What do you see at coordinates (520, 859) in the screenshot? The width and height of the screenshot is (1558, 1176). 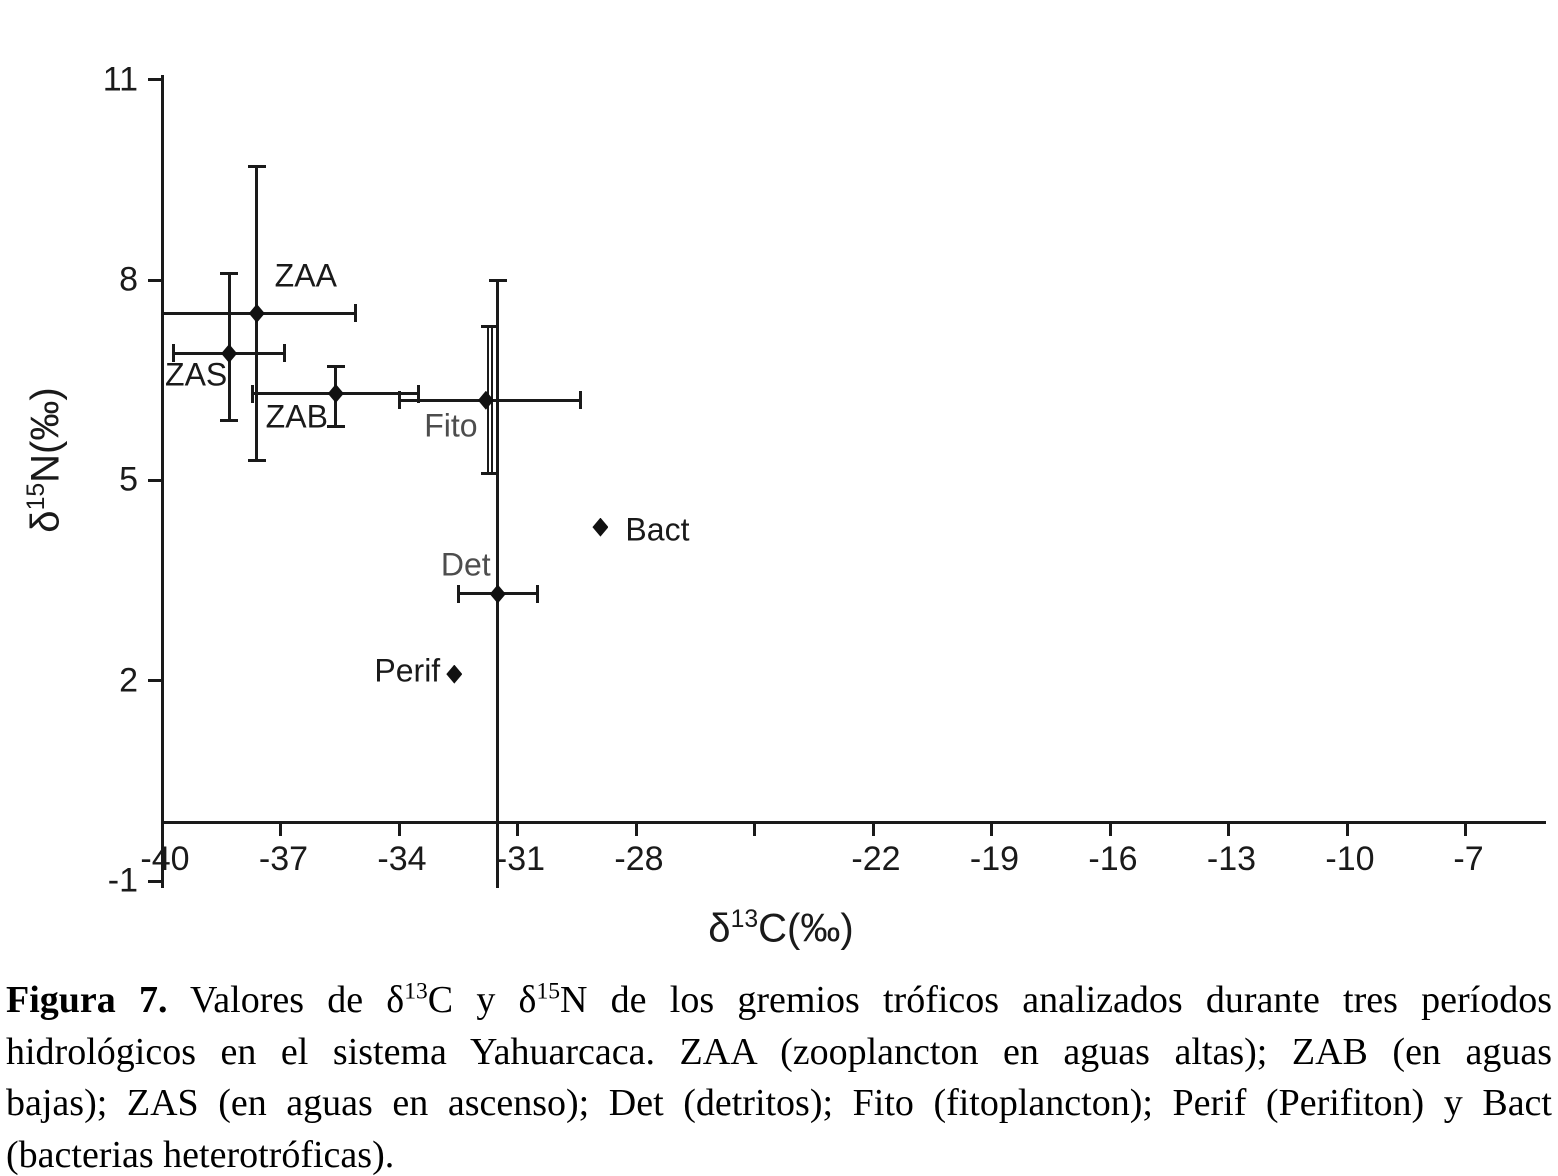 I see `x-tick-label: -31` at bounding box center [520, 859].